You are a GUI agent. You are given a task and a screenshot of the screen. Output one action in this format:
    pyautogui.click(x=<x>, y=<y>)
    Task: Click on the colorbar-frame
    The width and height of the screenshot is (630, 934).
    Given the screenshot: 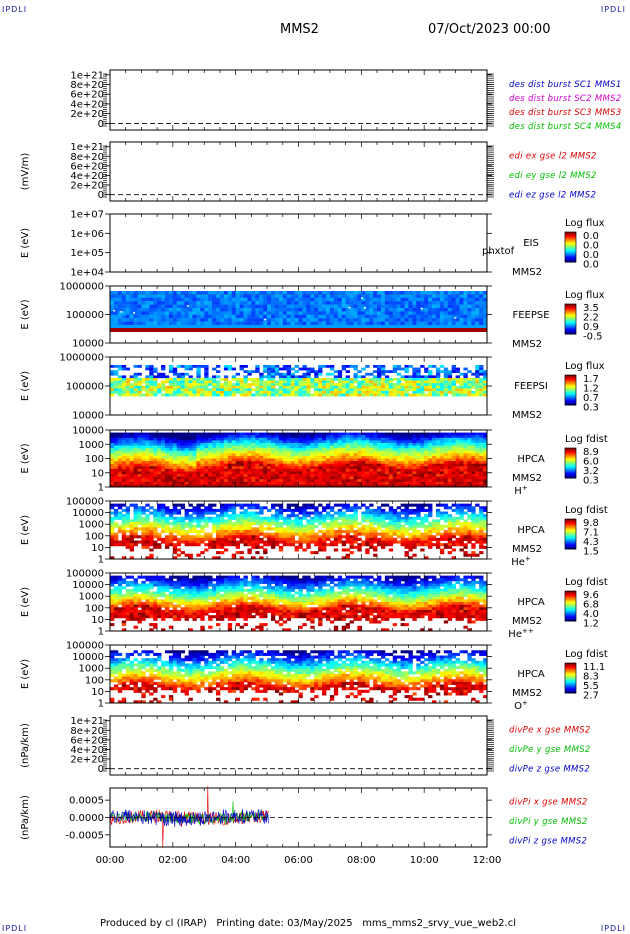 What is the action you would take?
    pyautogui.click(x=570, y=390)
    